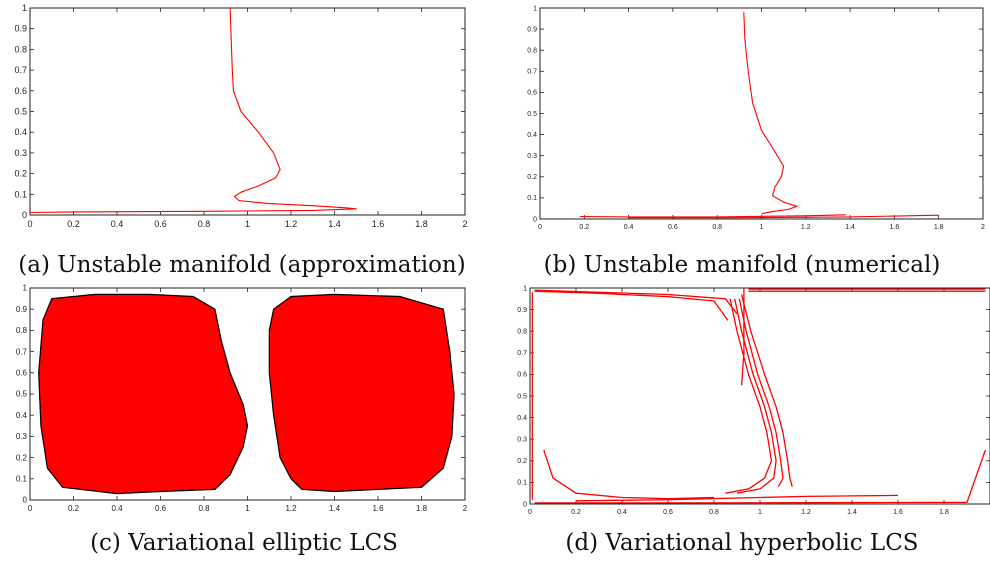  I want to click on panel-a-plot, so click(193, 110).